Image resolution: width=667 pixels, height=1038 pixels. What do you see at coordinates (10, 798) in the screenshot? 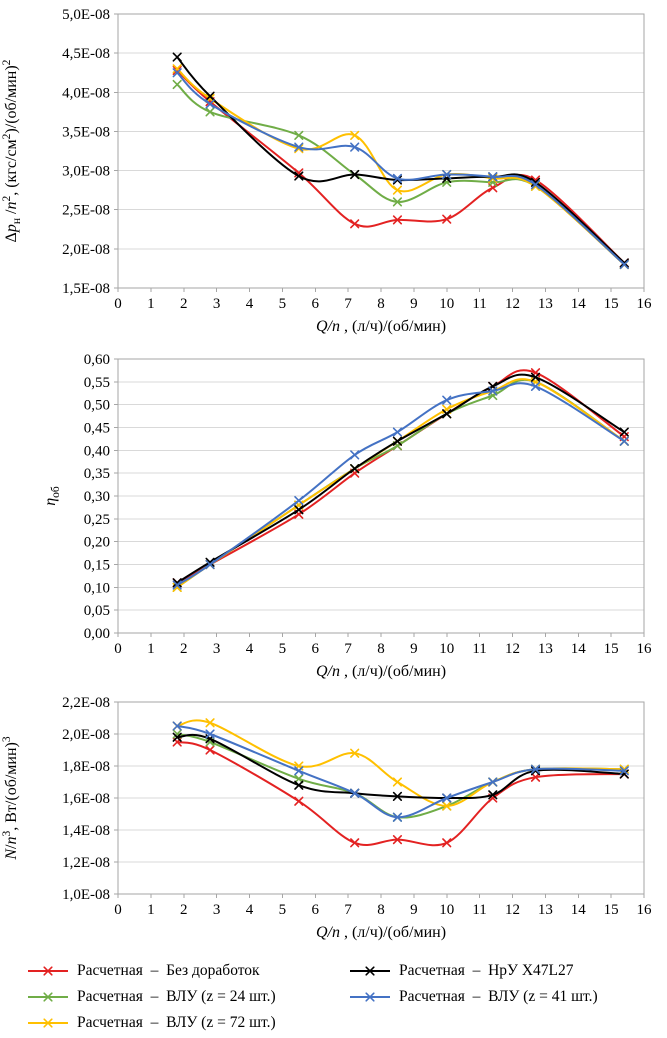
I see `svg-text: N/n3, Вт/(об/мин)3` at bounding box center [10, 798].